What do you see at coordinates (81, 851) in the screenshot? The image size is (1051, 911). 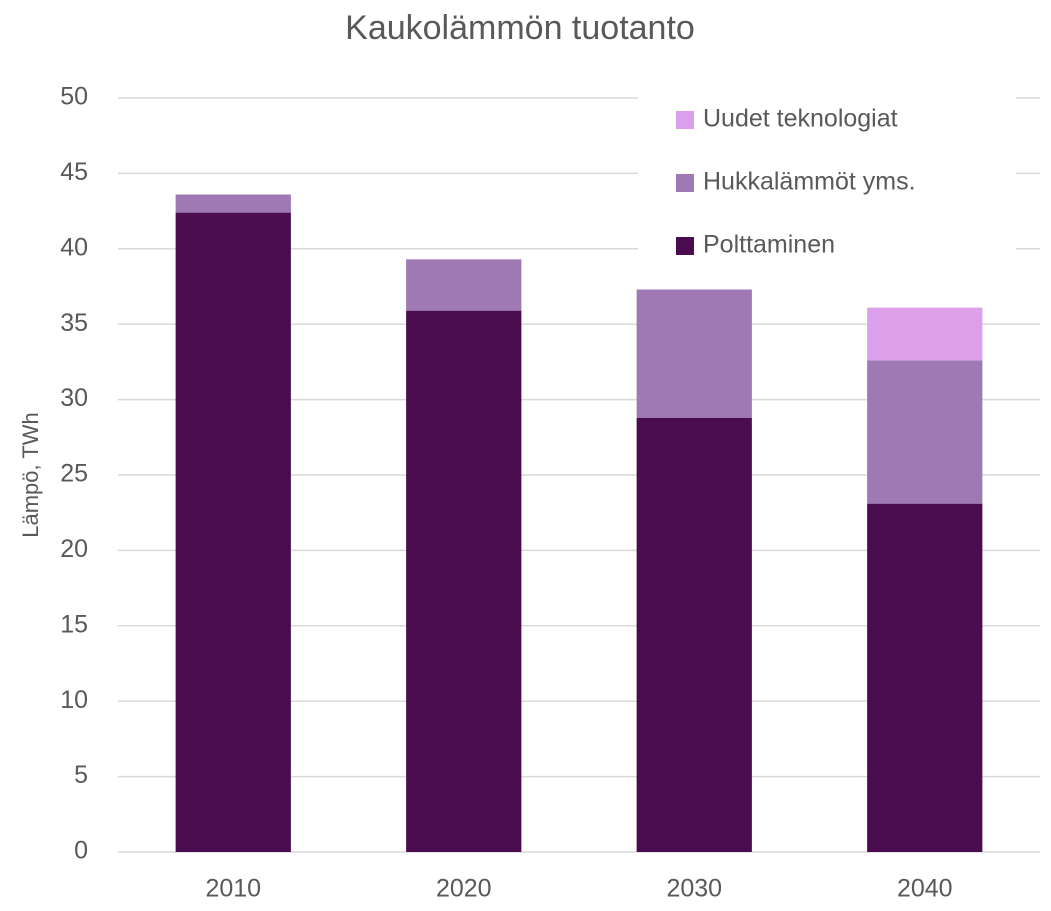 I see `y-tick-label: 0` at bounding box center [81, 851].